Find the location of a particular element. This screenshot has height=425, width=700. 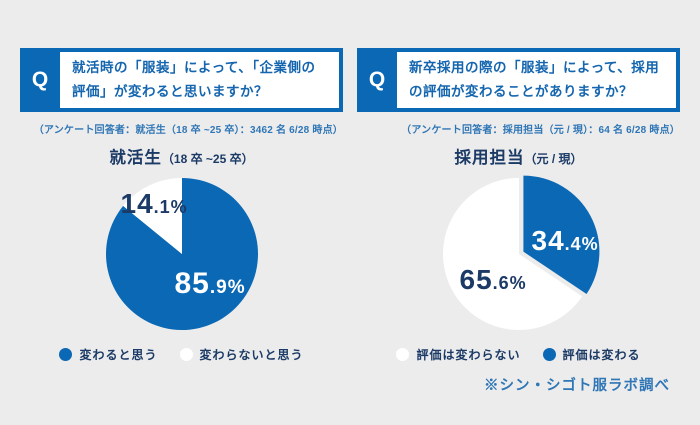

pie-label-minor-frac: .4% is located at coordinates (581, 244).